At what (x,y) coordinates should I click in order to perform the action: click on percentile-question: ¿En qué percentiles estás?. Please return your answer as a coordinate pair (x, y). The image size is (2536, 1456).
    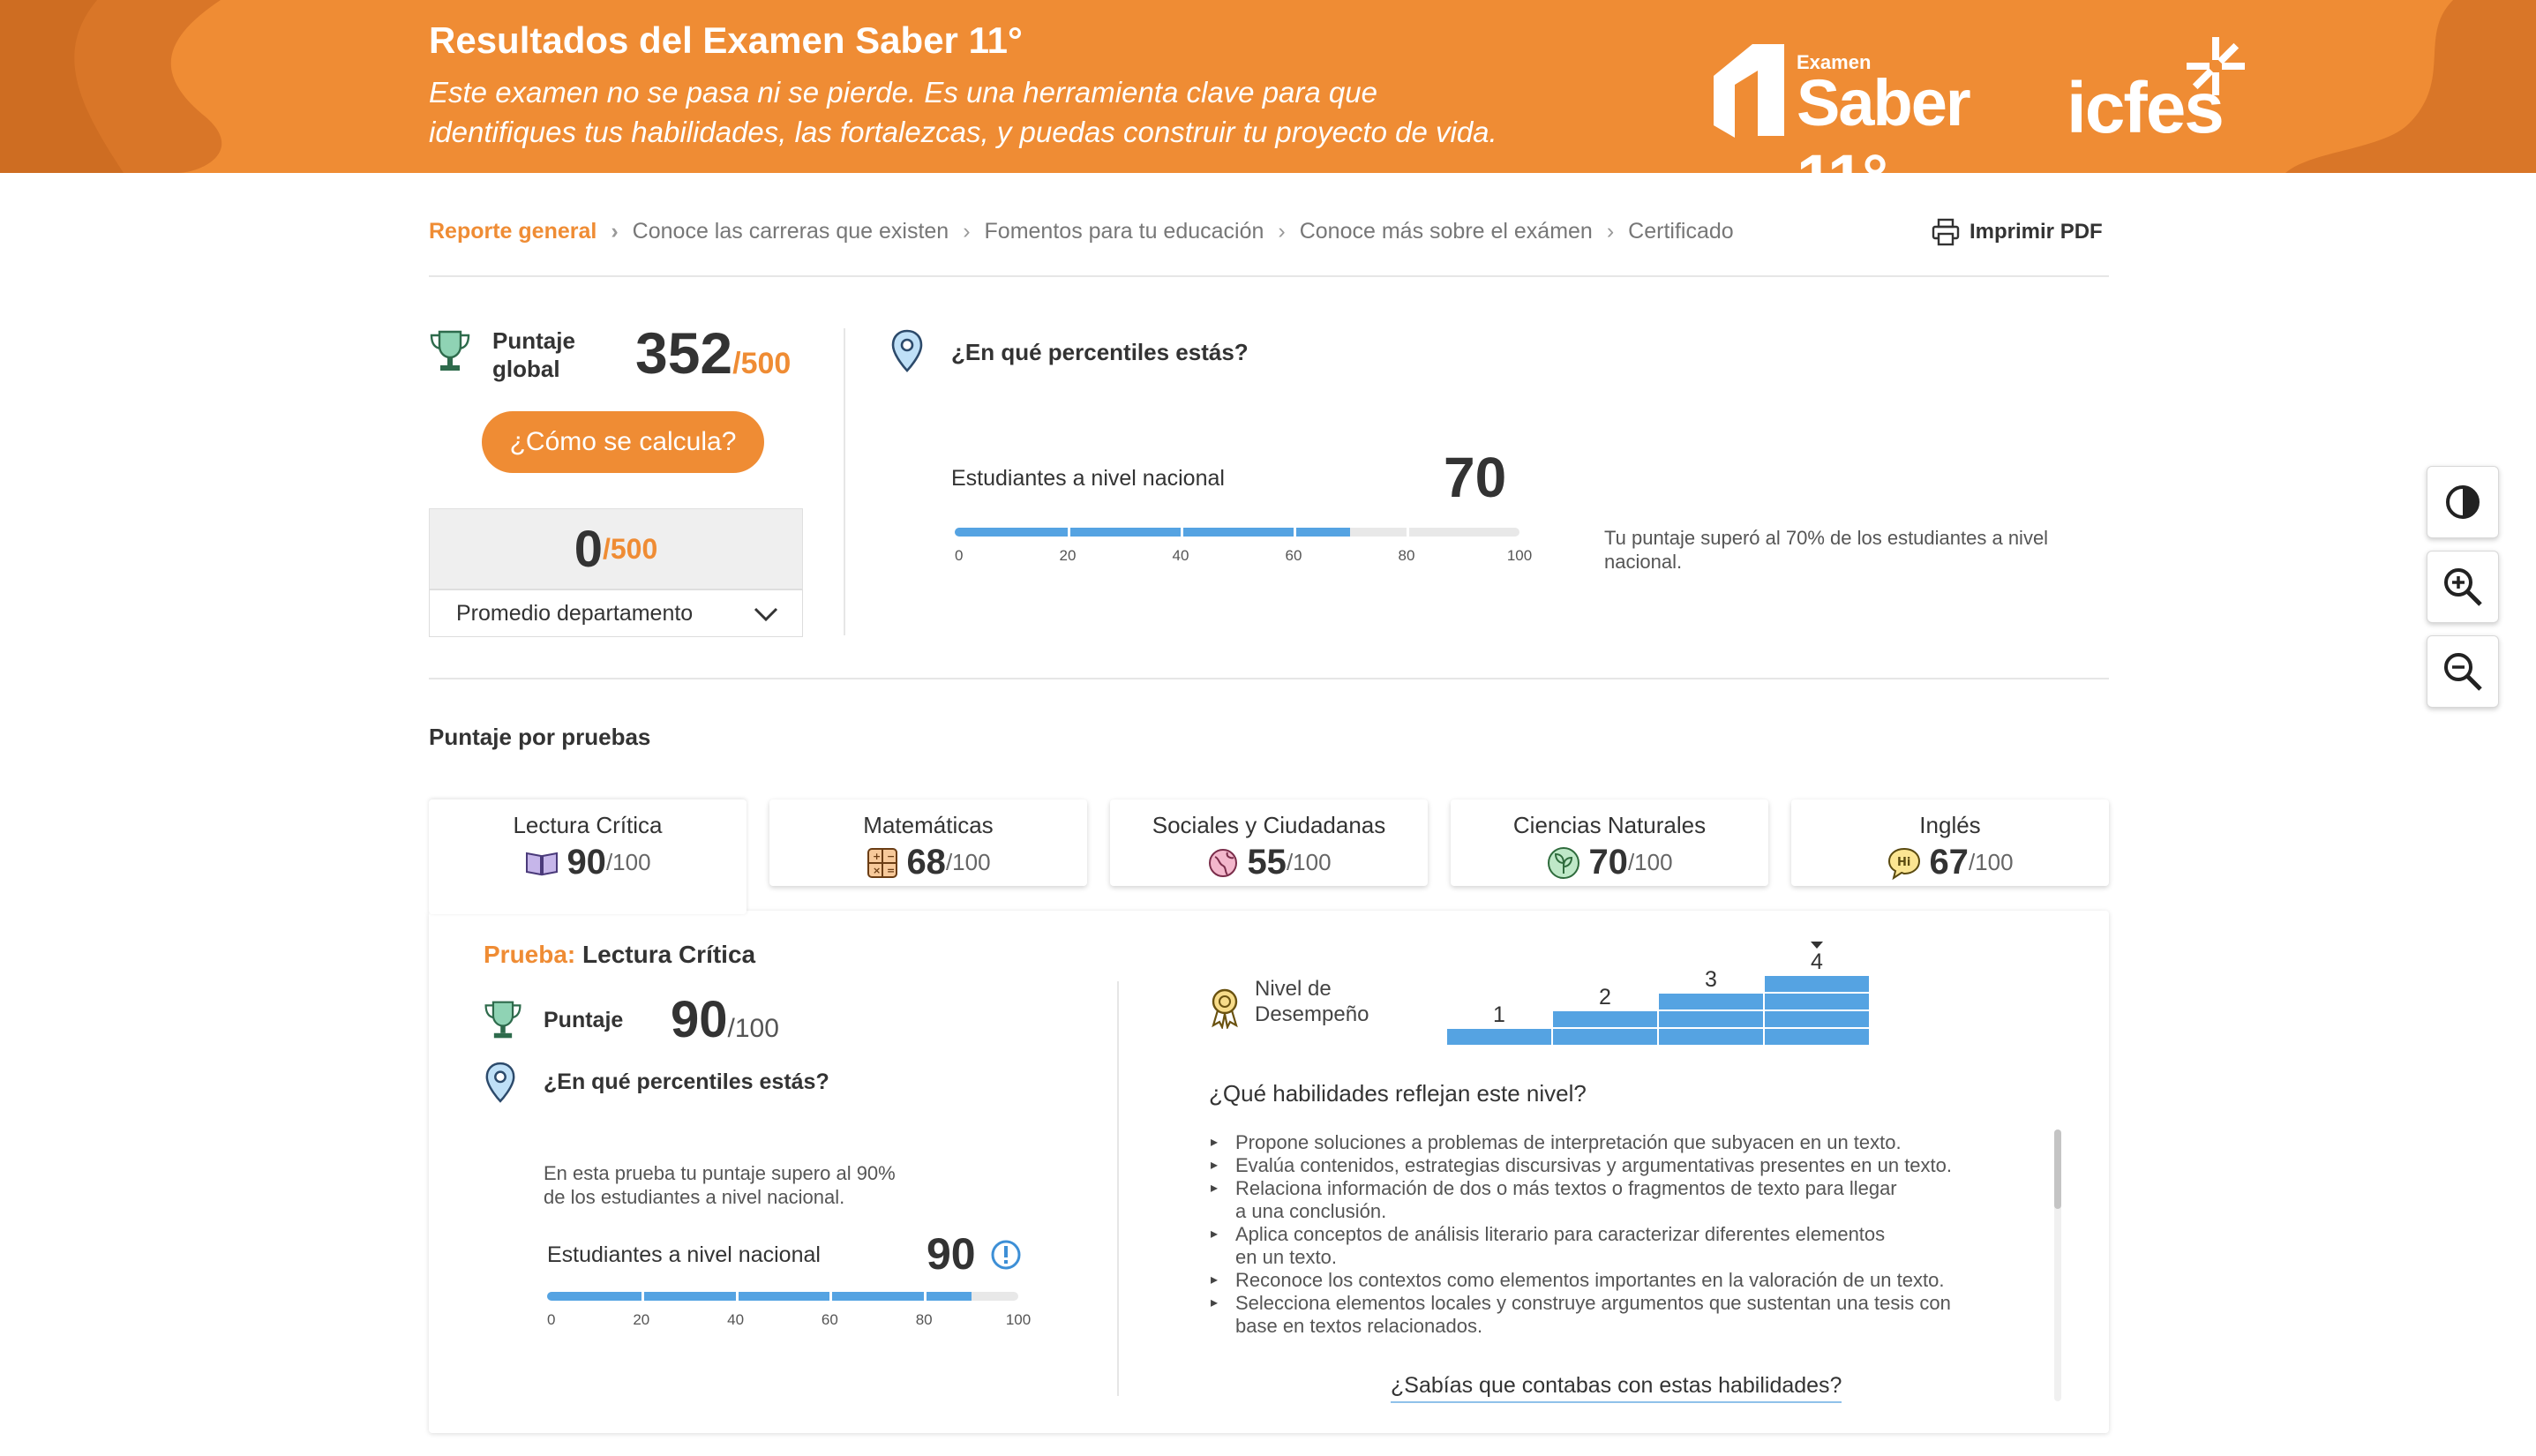
    Looking at the image, I should click on (1100, 352).